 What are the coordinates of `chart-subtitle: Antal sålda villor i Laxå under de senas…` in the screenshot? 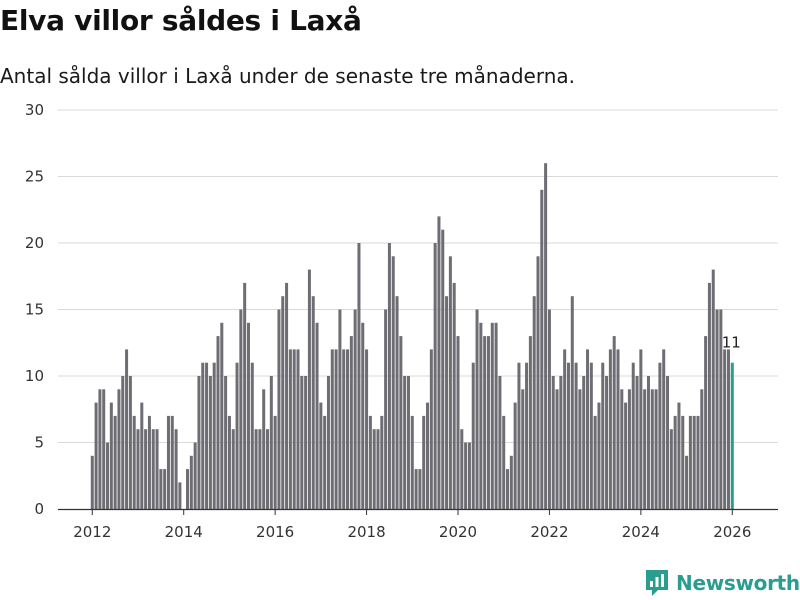 It's located at (287, 76).